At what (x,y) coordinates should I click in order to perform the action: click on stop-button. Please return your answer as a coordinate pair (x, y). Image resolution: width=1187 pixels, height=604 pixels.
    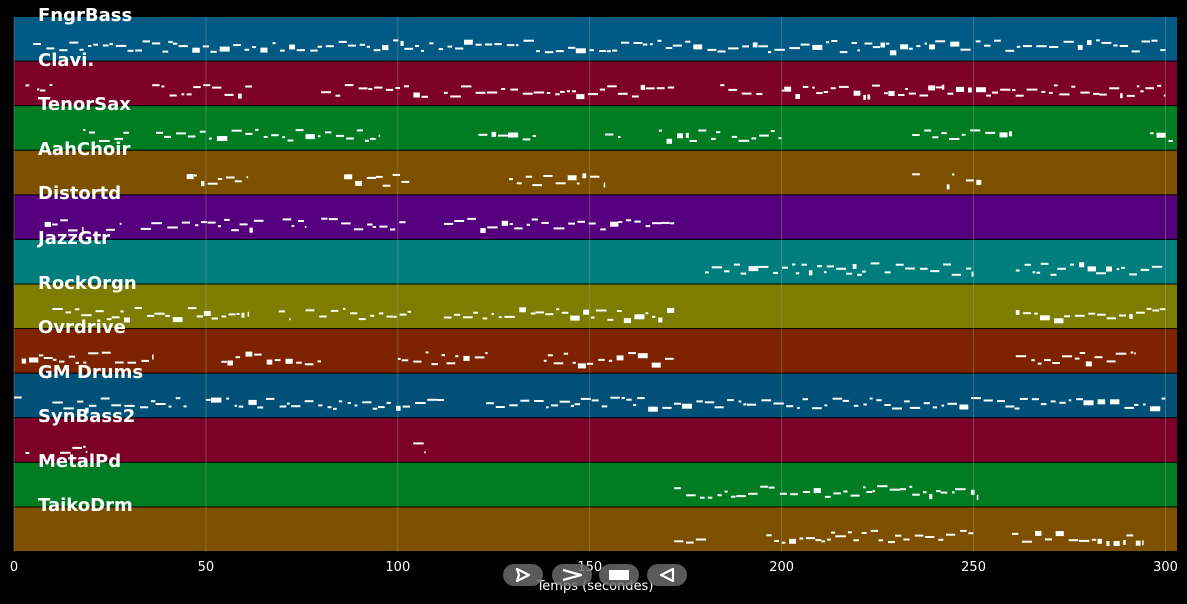
    Looking at the image, I should click on (619, 575).